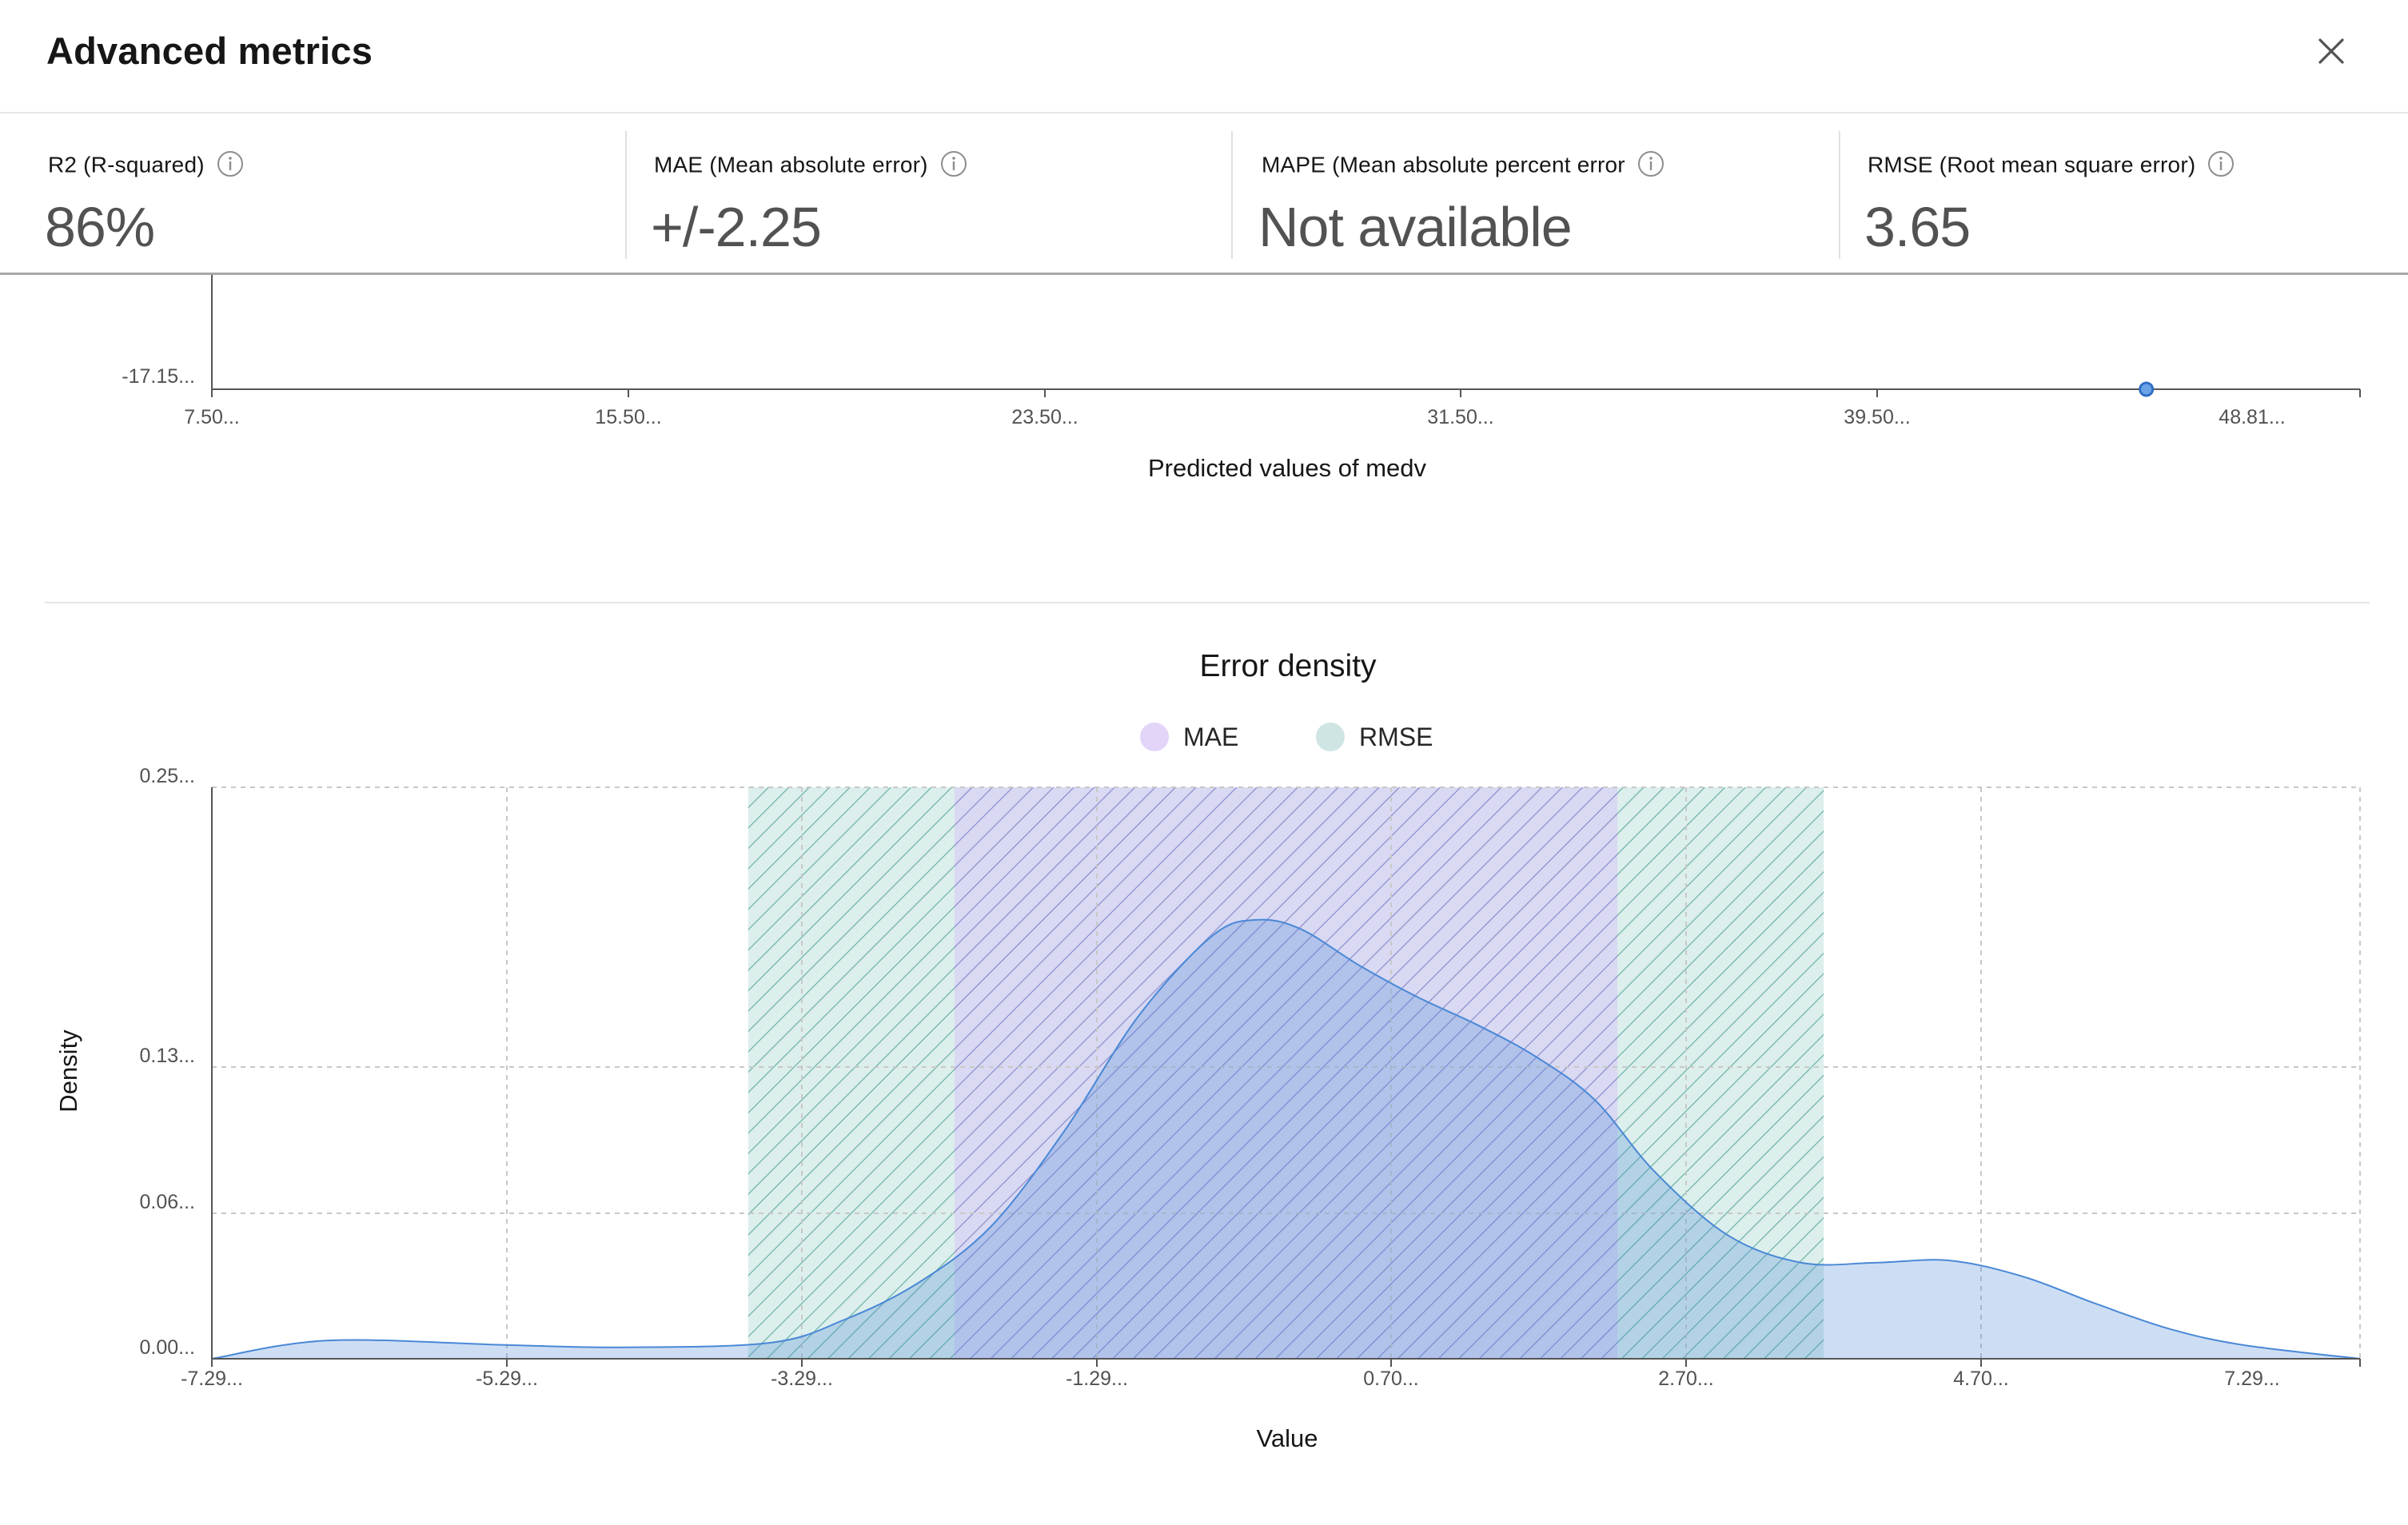 Image resolution: width=2408 pixels, height=1525 pixels. What do you see at coordinates (1443, 165) in the screenshot?
I see `metric-label: MAPE (Mean absolute percent error` at bounding box center [1443, 165].